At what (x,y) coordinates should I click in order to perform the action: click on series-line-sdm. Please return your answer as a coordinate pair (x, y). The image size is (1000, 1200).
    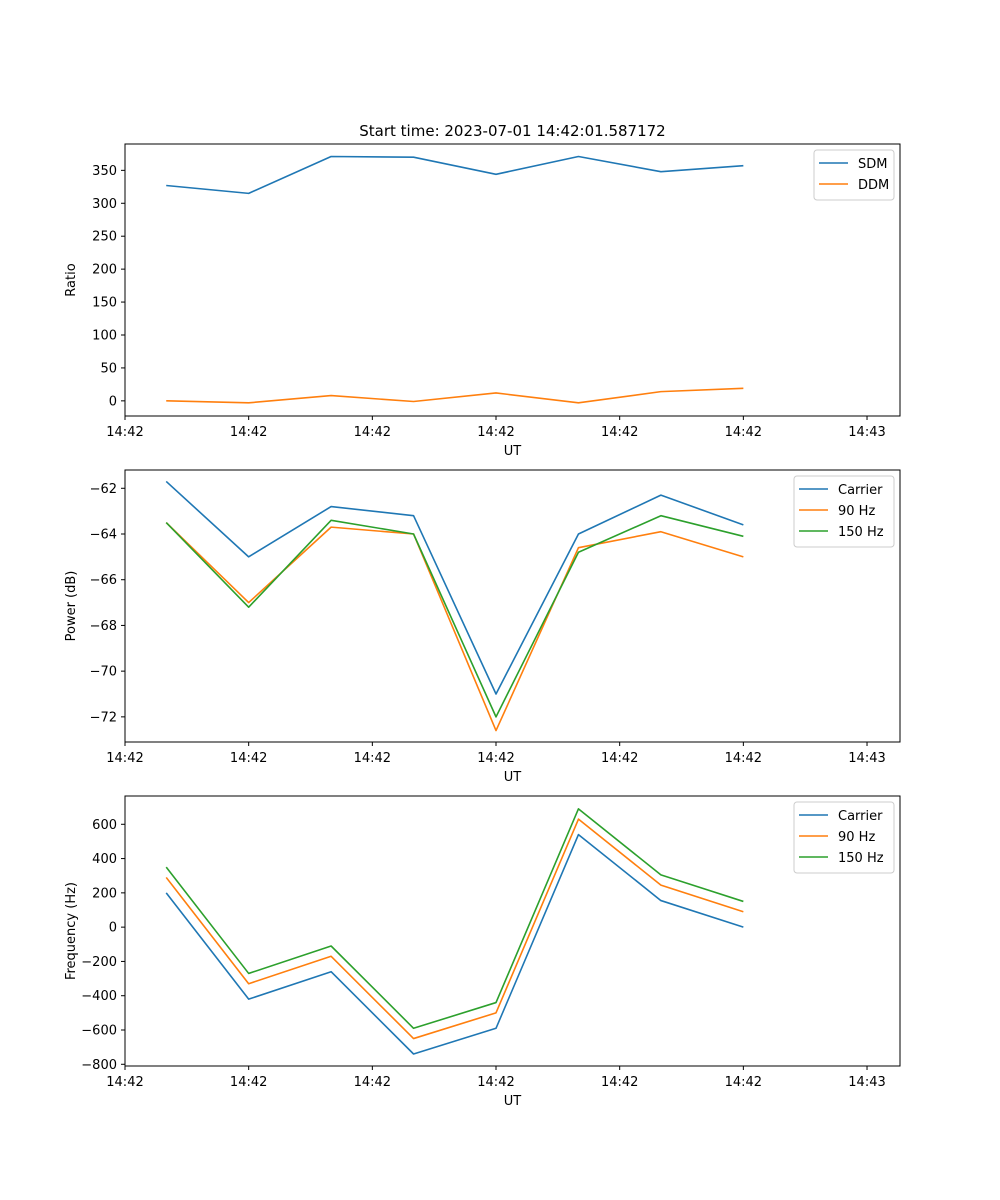
    Looking at the image, I should click on (455, 175).